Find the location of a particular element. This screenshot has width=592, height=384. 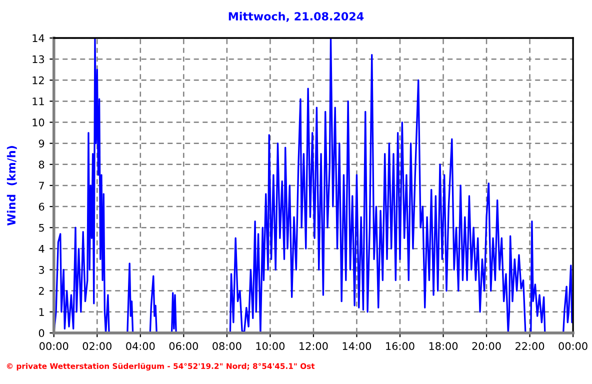

x-tick-label: 14:00 is located at coordinates (357, 346).